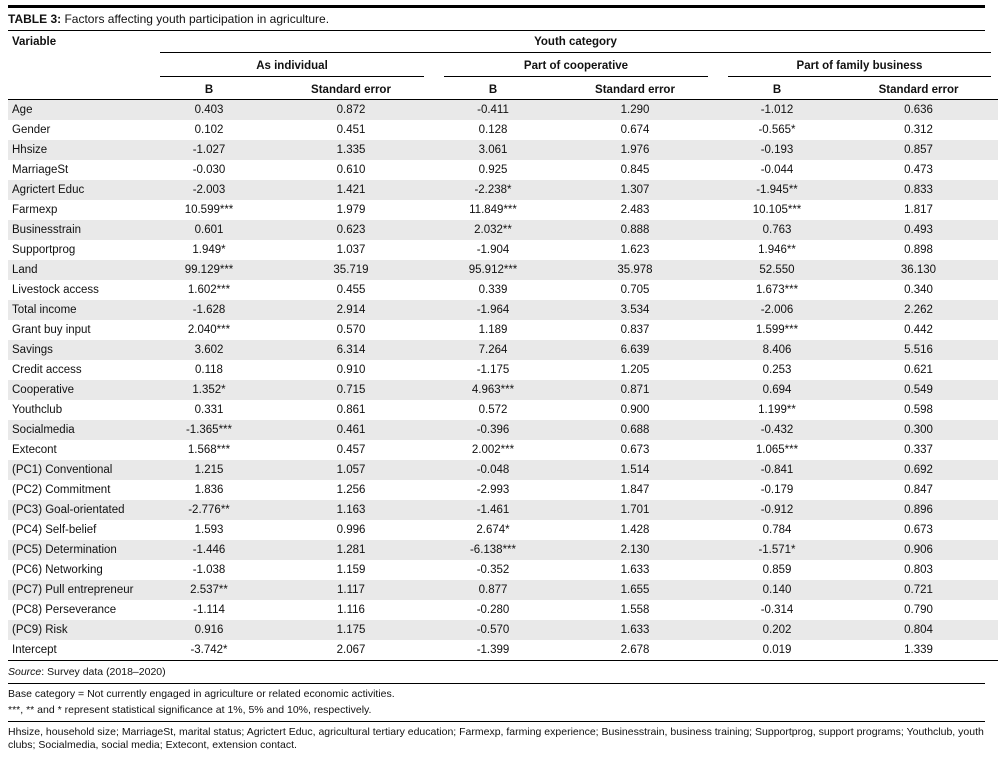 This screenshot has height=770, width=998. Describe the element at coordinates (918, 550) in the screenshot. I see `row-value: 0.906` at that location.